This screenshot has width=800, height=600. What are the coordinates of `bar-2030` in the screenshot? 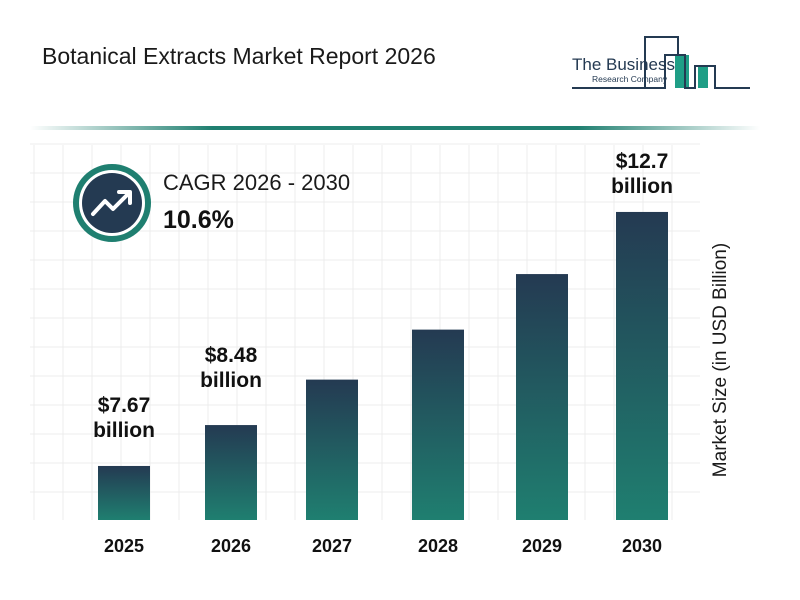 It's located at (642, 365).